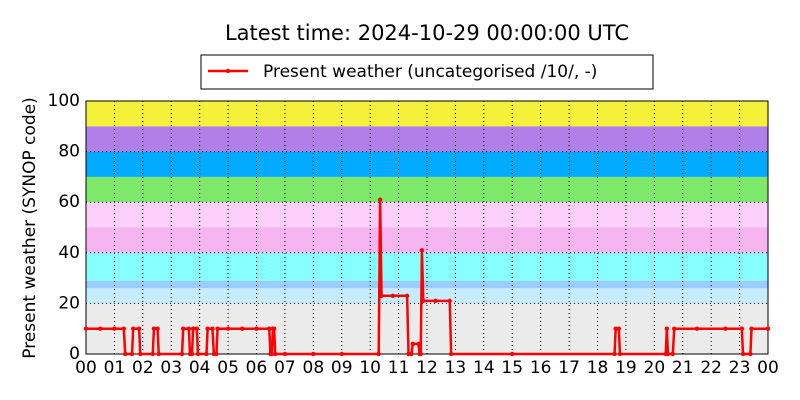 This screenshot has width=800, height=400. What do you see at coordinates (69, 303) in the screenshot?
I see `y-tick-label: 20` at bounding box center [69, 303].